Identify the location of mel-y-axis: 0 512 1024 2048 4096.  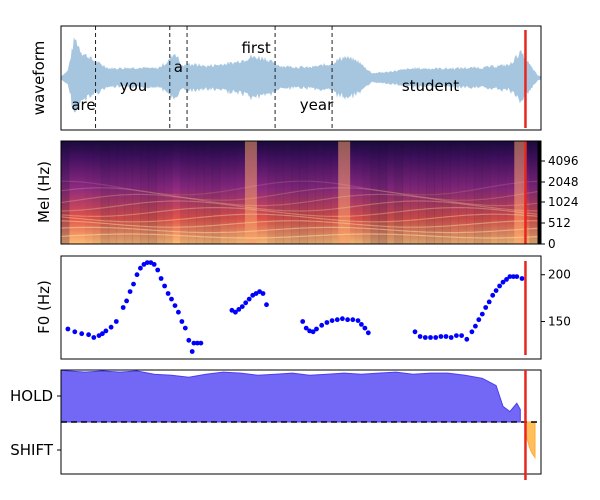
(560, 202).